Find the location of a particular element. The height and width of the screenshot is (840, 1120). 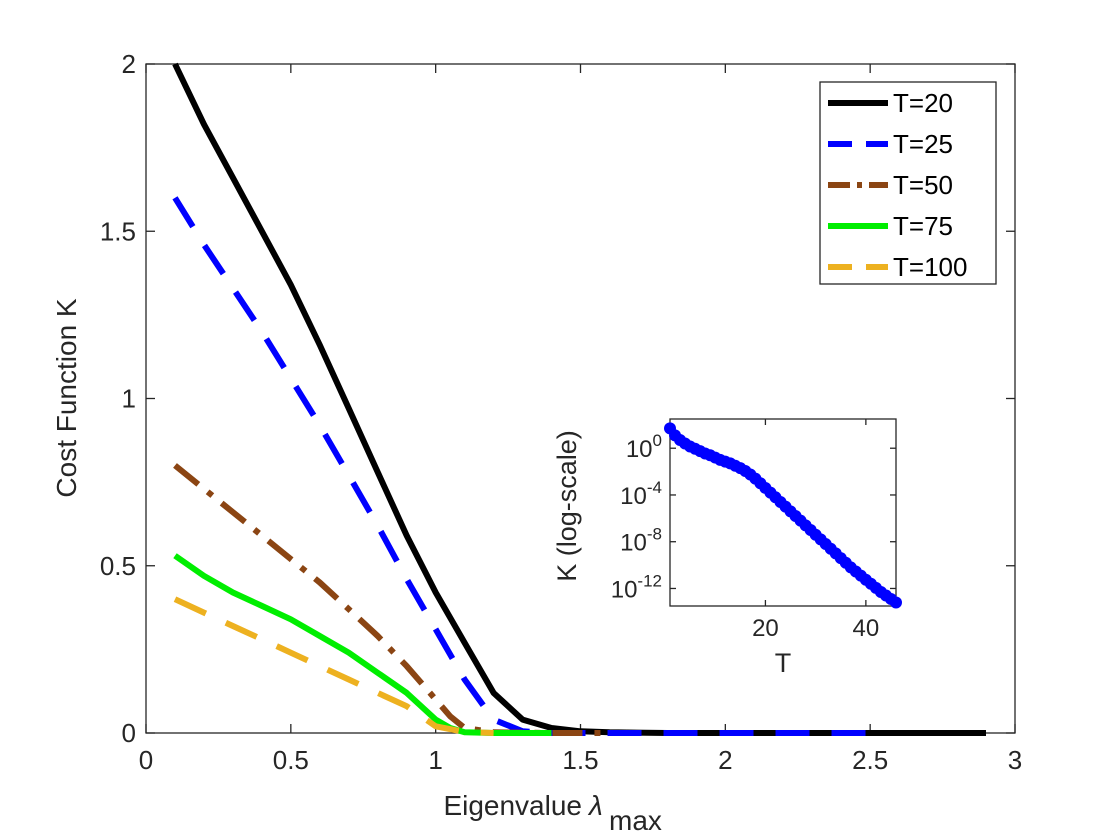

inset-axes: 20 40 100 10⁻⁴ 10⁻⁸ 10⁻¹² is located at coordinates (756, 530).